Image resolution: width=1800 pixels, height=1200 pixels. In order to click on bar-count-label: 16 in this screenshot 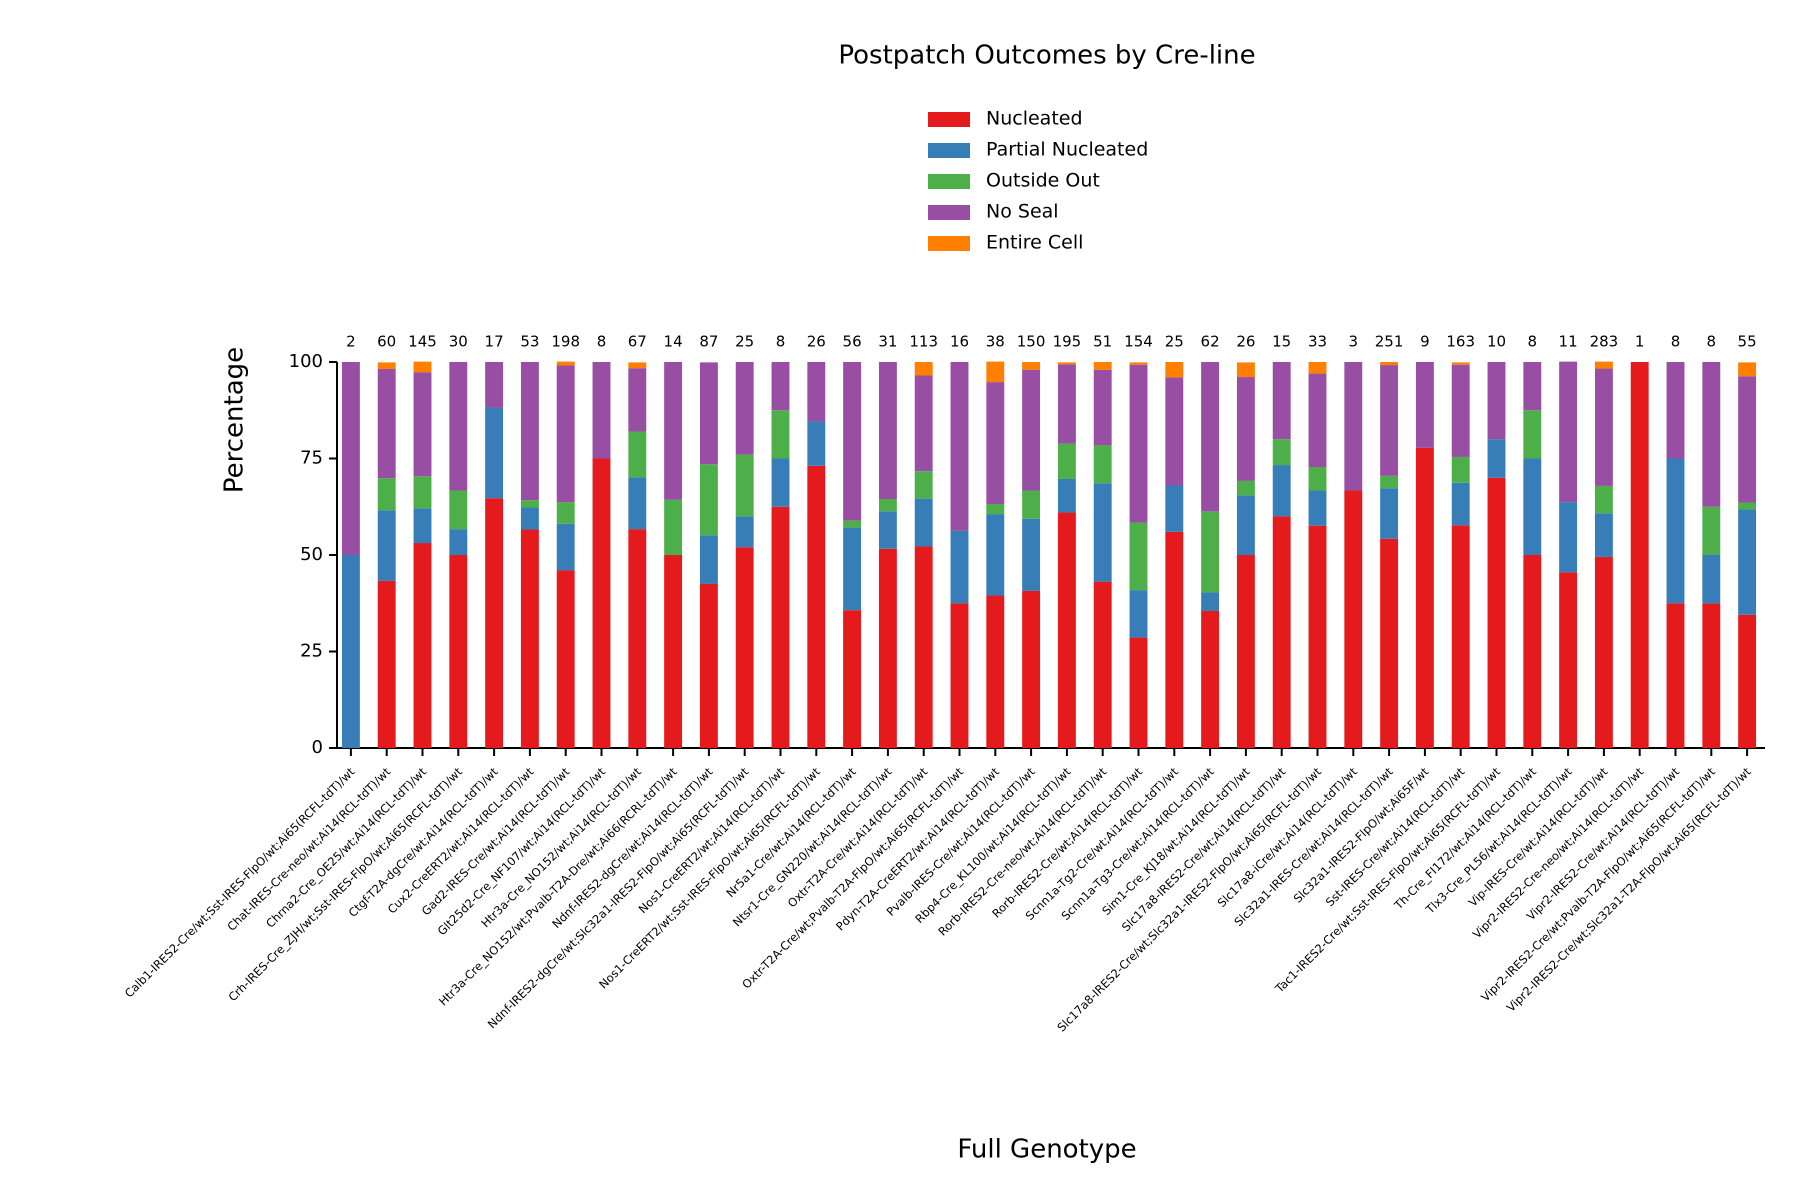, I will do `click(959, 342)`.